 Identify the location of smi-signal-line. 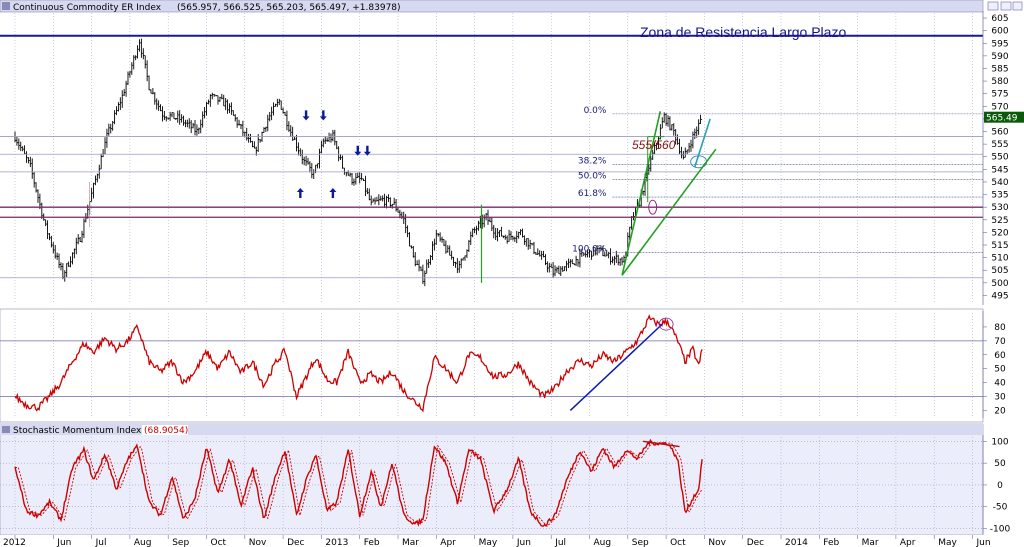
(359, 484).